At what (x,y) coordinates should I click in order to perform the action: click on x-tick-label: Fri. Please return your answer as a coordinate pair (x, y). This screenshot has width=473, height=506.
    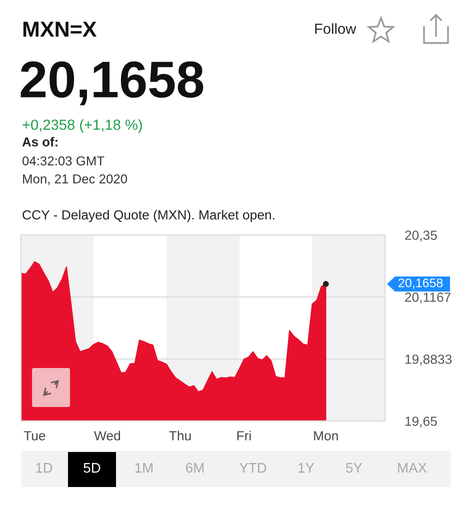
    Looking at the image, I should click on (244, 435).